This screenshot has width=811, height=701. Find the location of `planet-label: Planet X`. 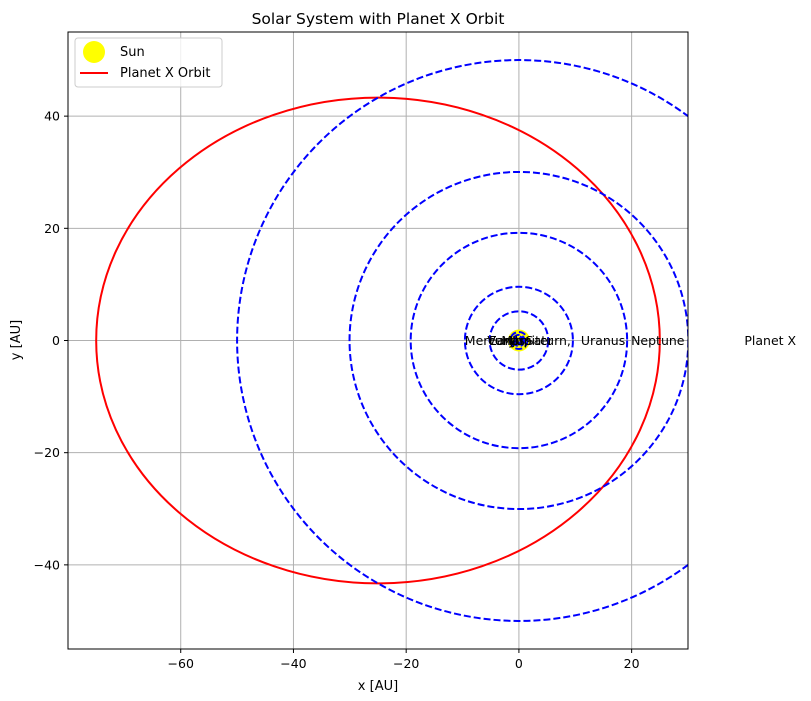

planet-label: Planet X is located at coordinates (770, 340).